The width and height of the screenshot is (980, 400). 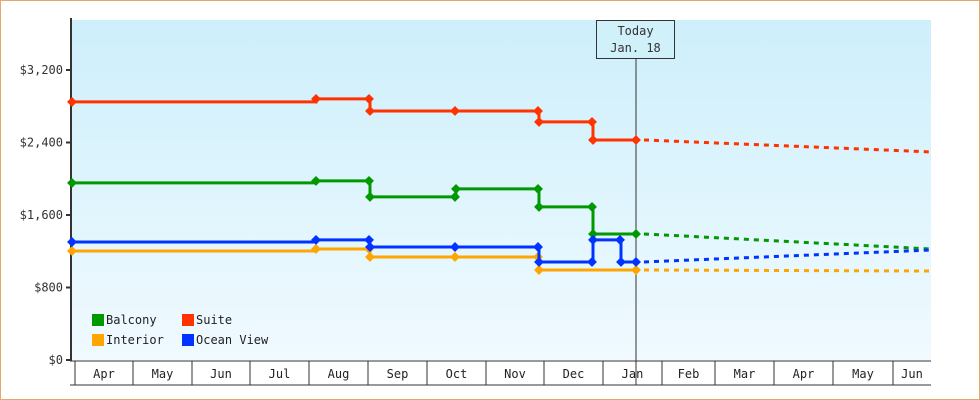 What do you see at coordinates (280, 374) in the screenshot?
I see `x-tick-label: Jul` at bounding box center [280, 374].